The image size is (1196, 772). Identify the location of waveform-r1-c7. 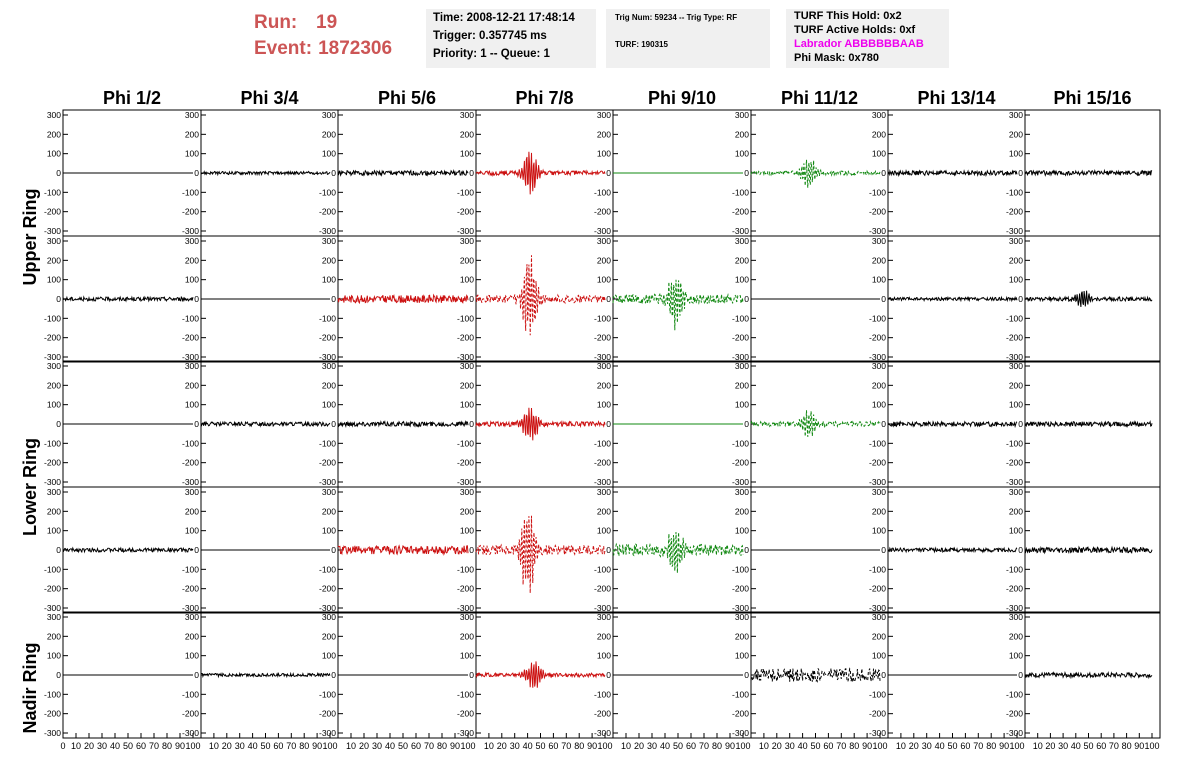
(952, 173).